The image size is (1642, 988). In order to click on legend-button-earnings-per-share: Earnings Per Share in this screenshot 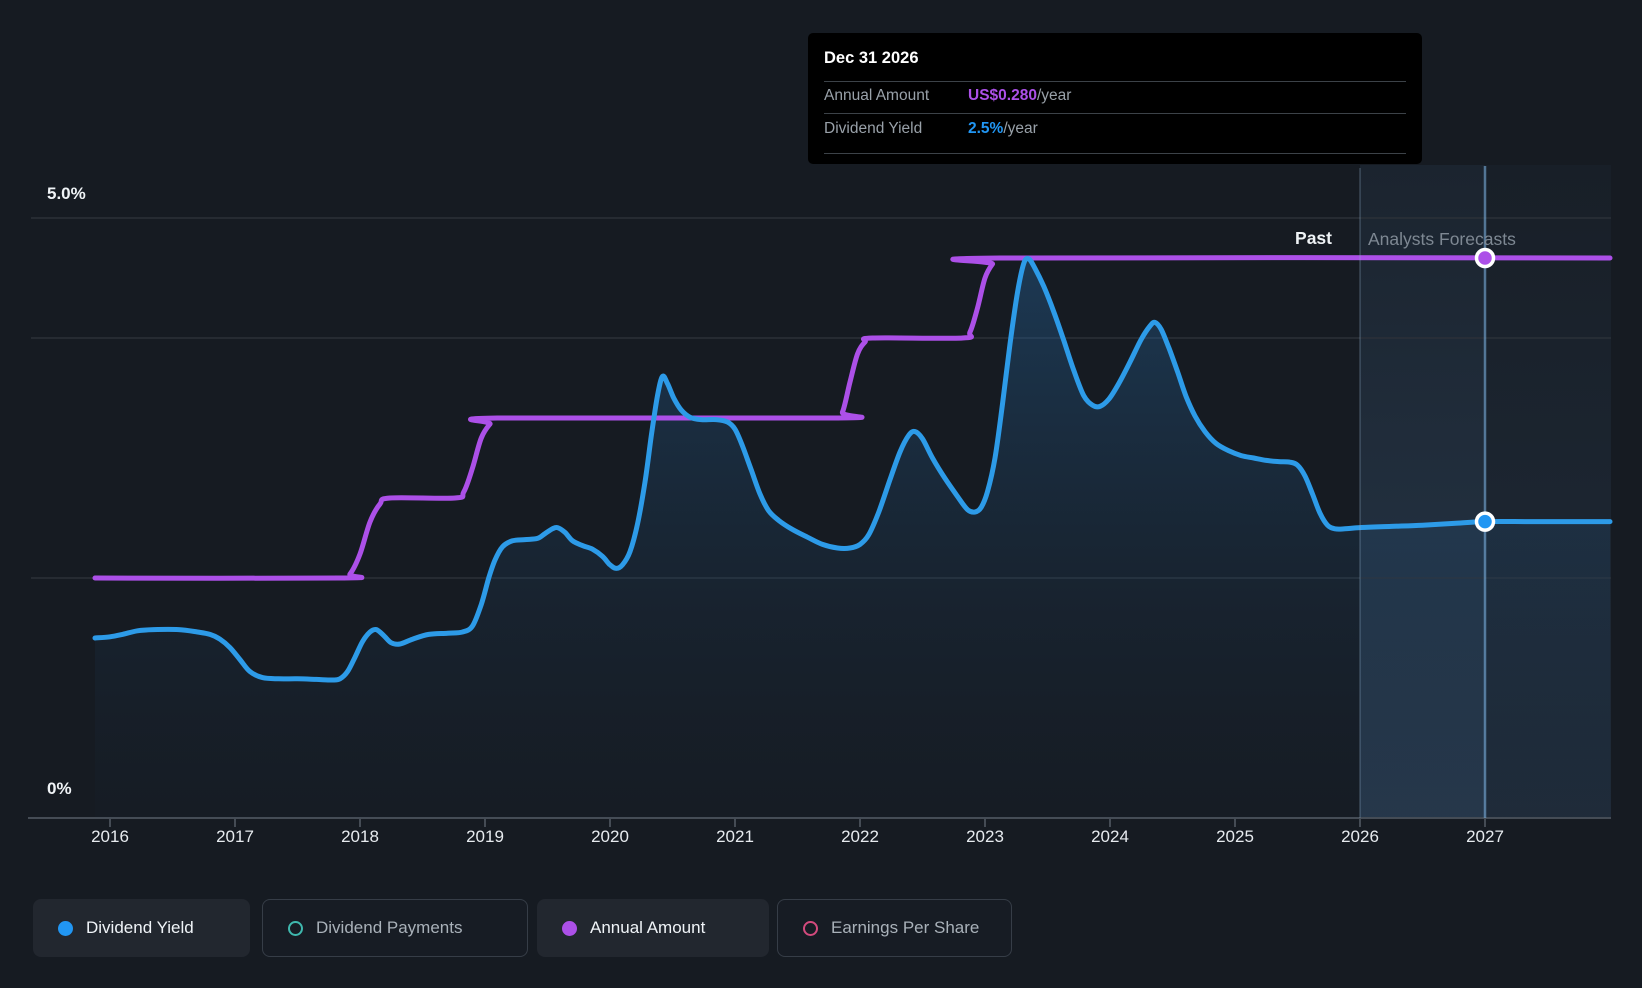, I will do `click(894, 928)`.